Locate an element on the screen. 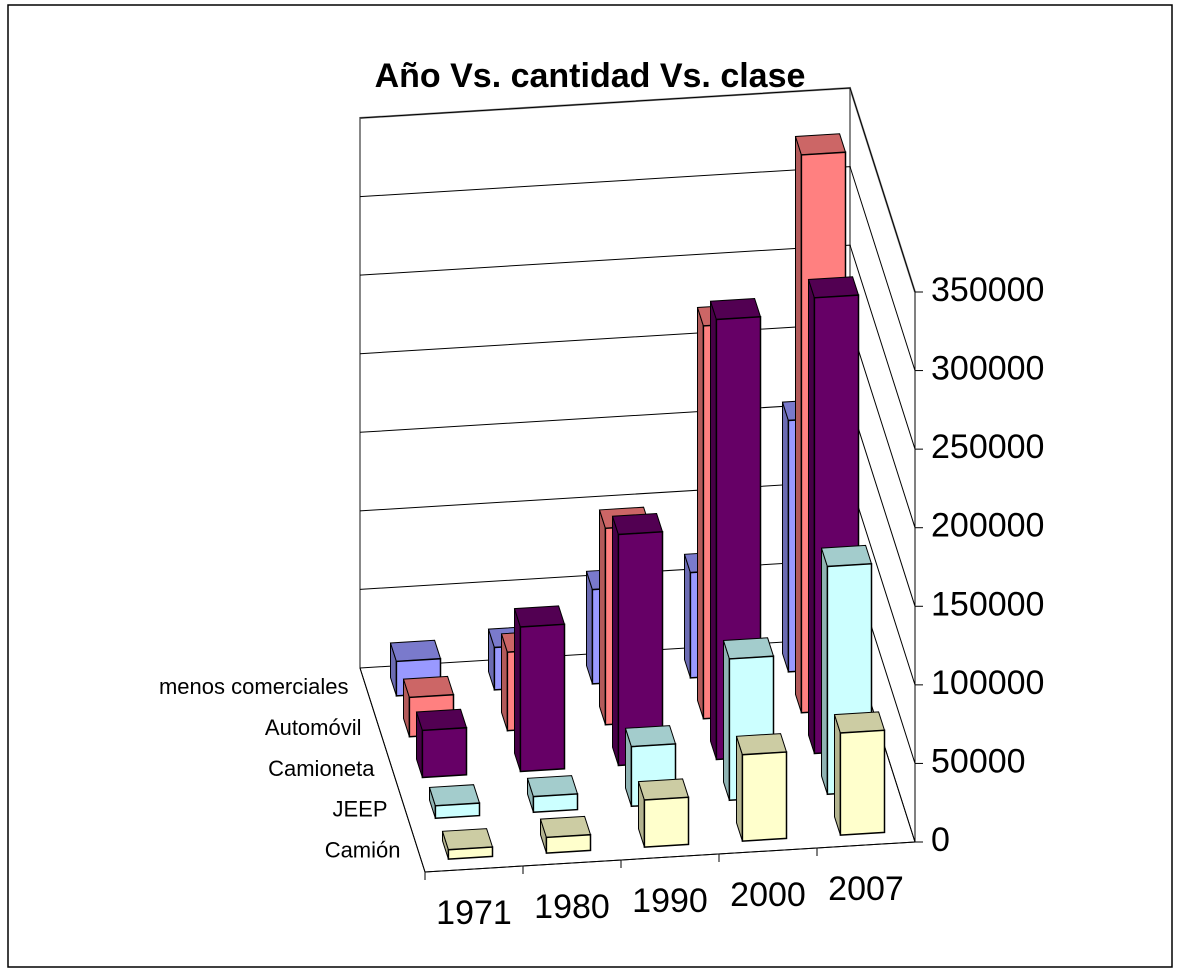  y-tick-label: 150000 is located at coordinates (987, 604).